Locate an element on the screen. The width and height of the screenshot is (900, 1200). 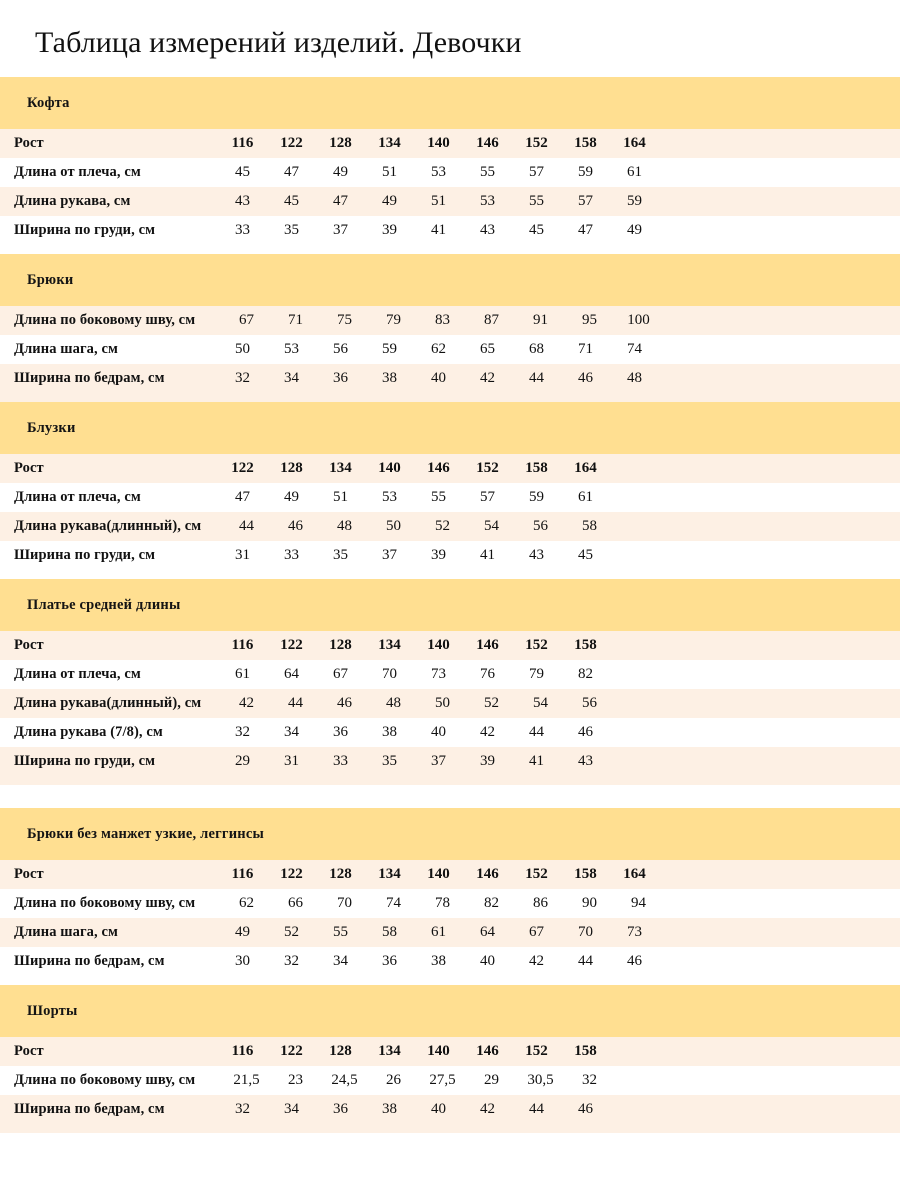
row-label: Длина шага, см is located at coordinates (66, 932).